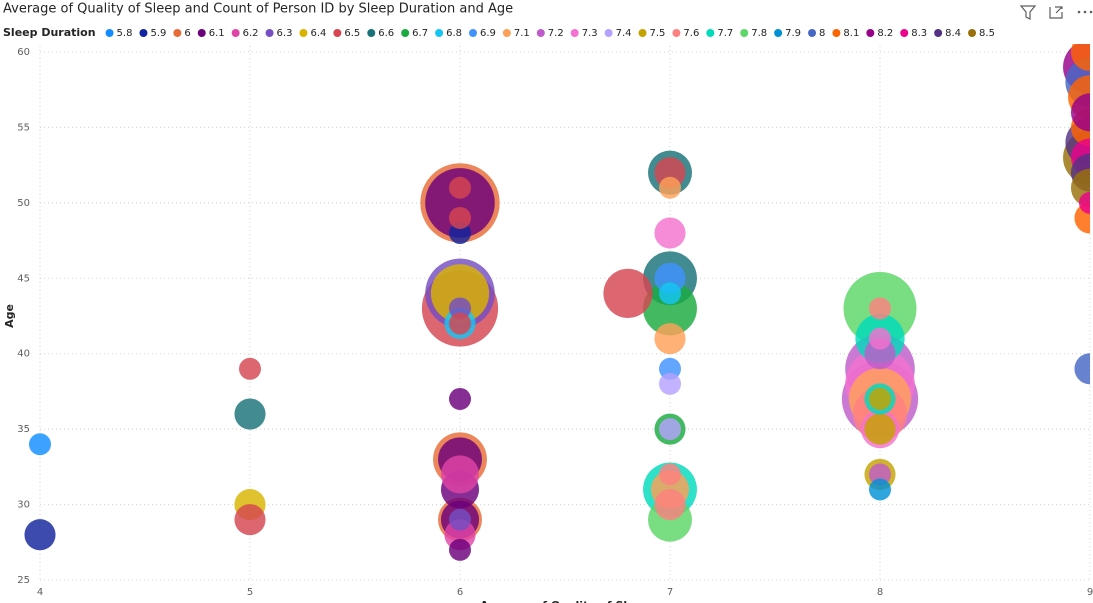 Image resolution: width=1093 pixels, height=603 pixels. Describe the element at coordinates (670, 592) in the screenshot. I see `x-tick-label: 7` at that location.